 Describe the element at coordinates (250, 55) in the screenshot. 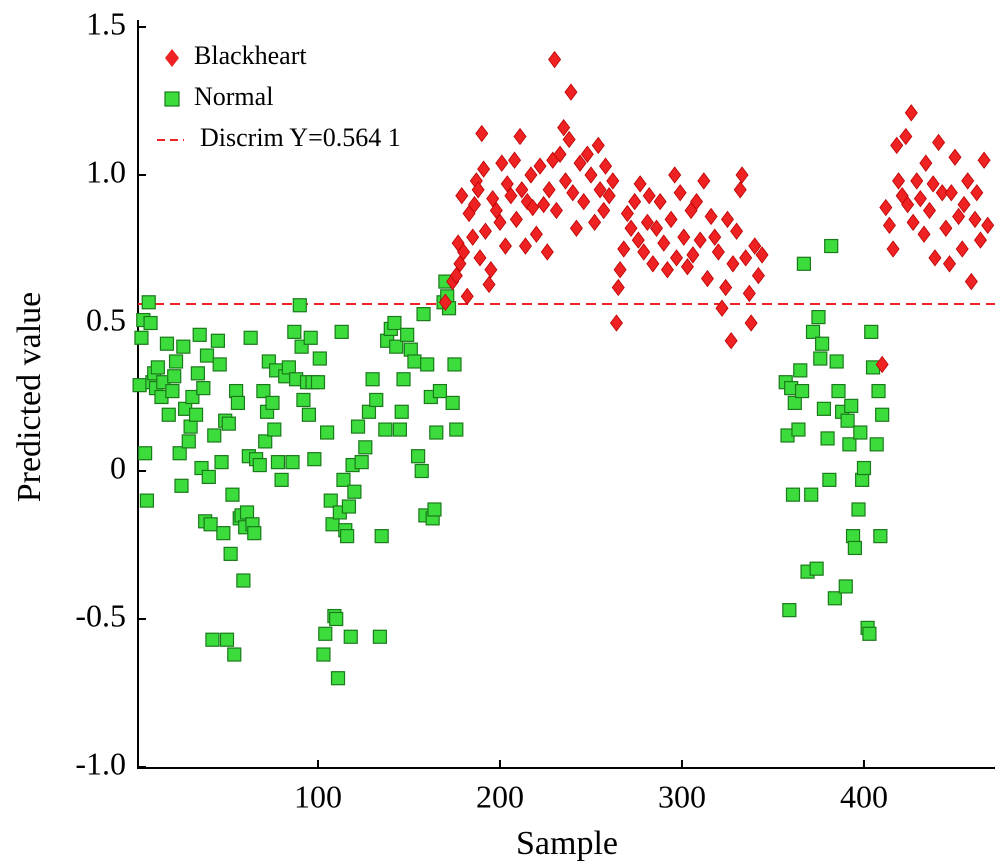

I see `legend-label: Blackheart` at that location.